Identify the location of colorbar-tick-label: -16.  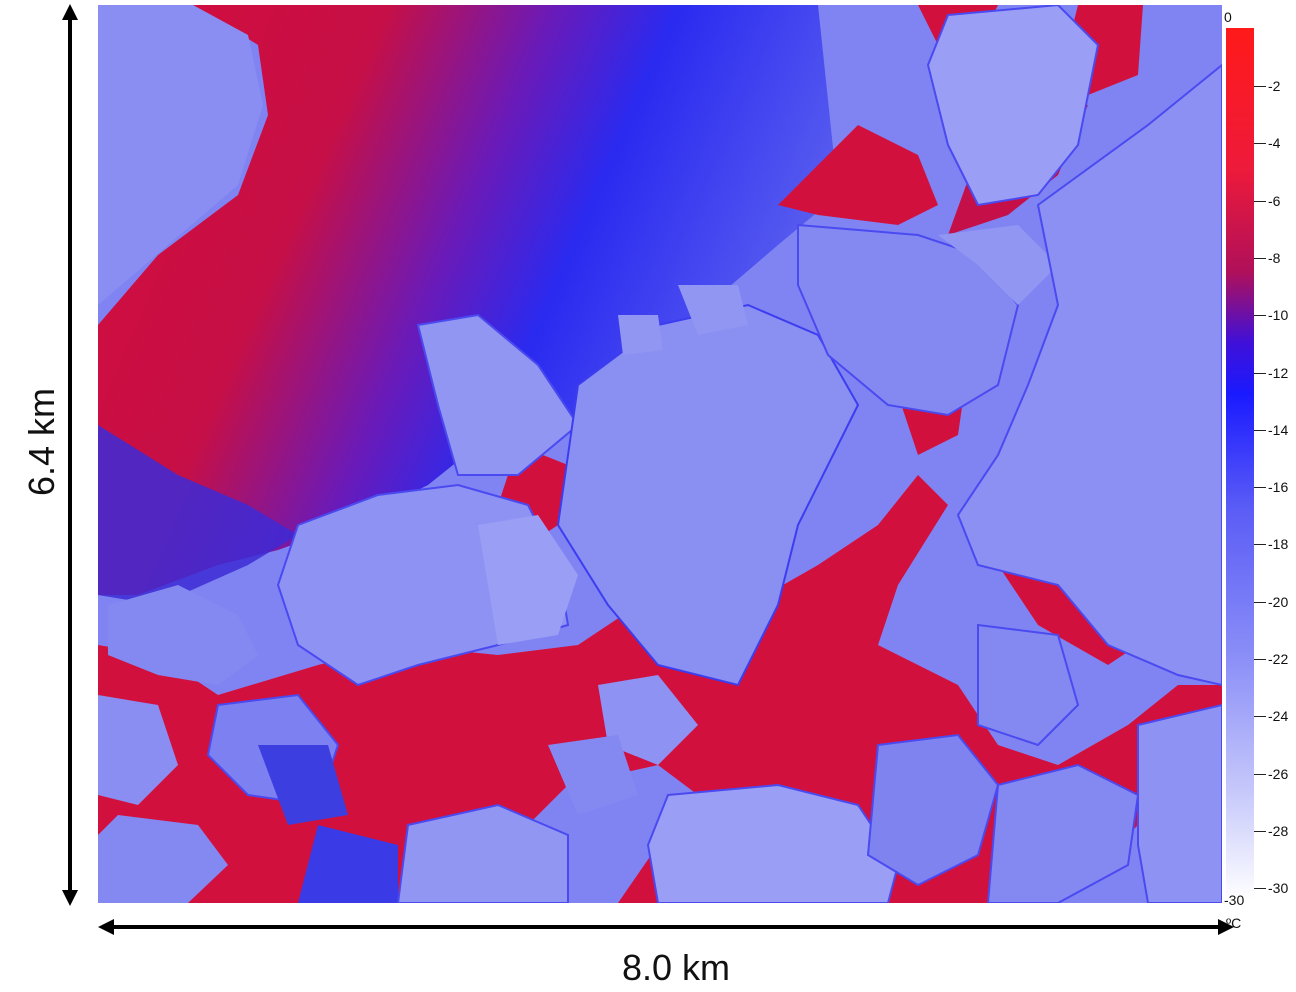
(1278, 487).